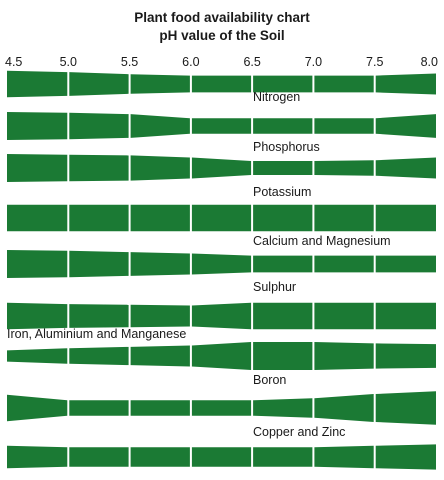 Image resolution: width=444 pixels, height=480 pixels. Describe the element at coordinates (96, 334) in the screenshot. I see `nutrient-label: Iron, Aluminium and Manganese` at that location.